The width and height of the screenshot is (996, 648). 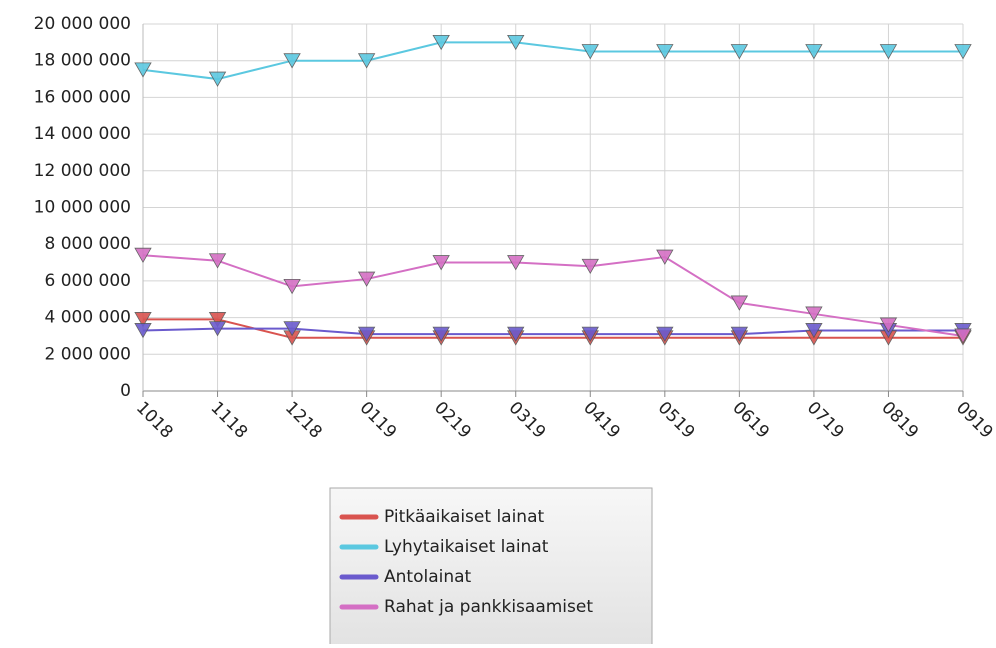 What do you see at coordinates (428, 577) in the screenshot?
I see `legend-label: Antolainat` at bounding box center [428, 577].